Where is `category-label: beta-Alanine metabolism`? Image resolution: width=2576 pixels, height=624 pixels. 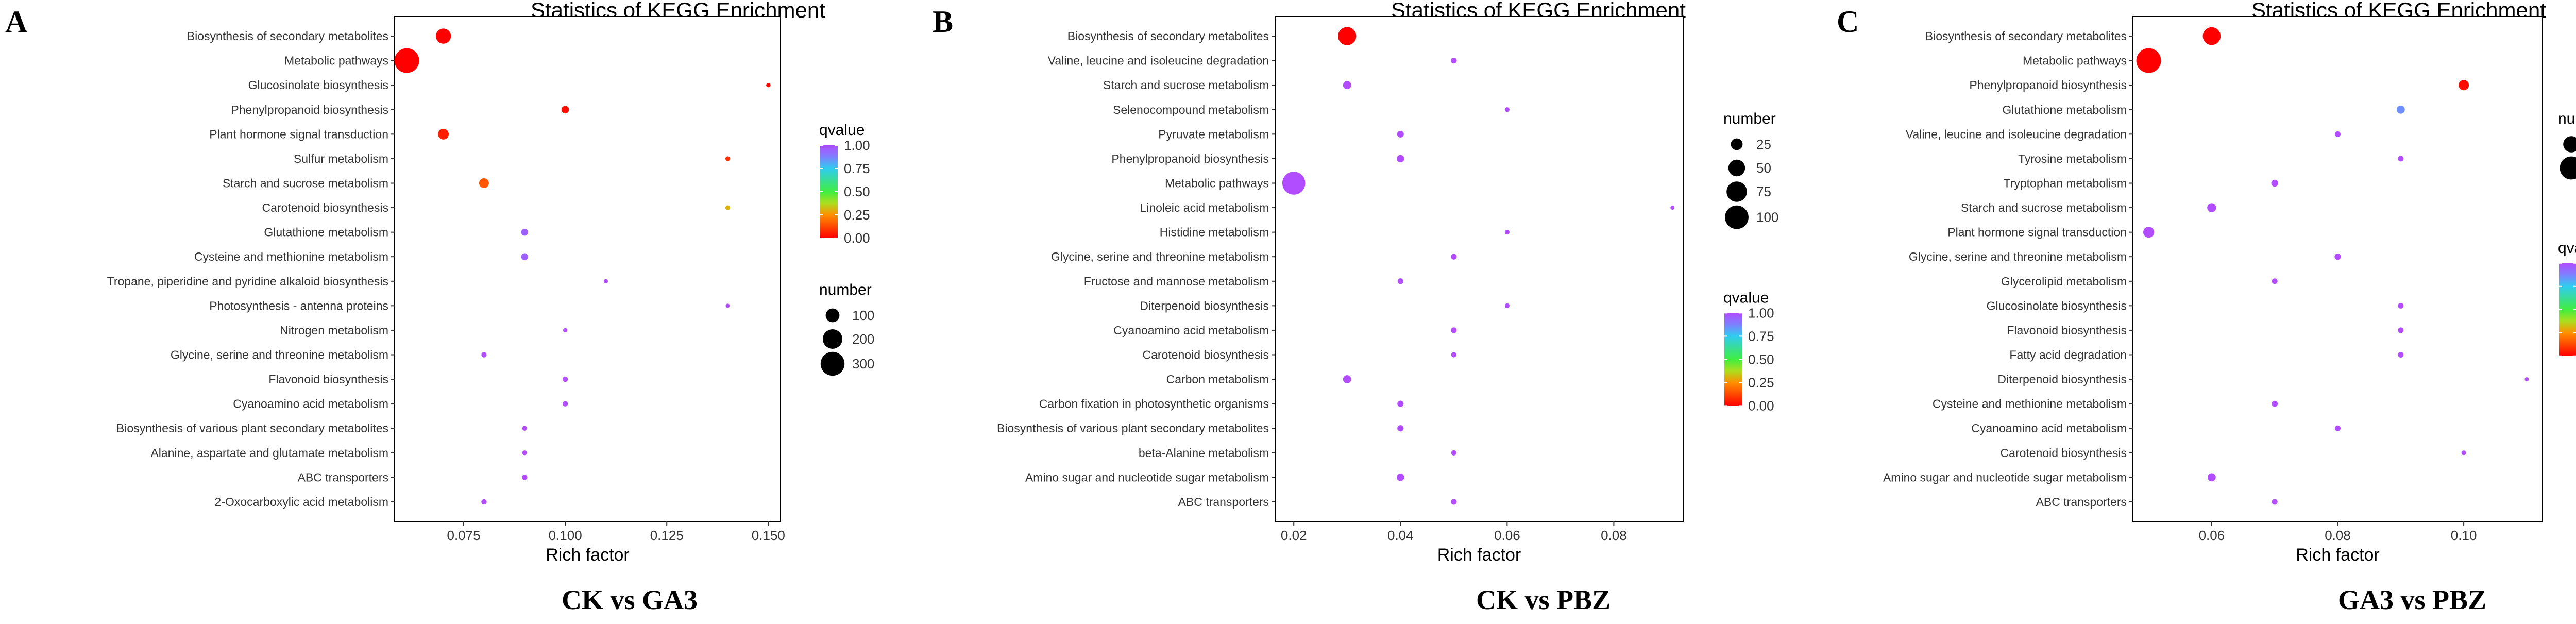
category-label: beta-Alanine metabolism is located at coordinates (1204, 453).